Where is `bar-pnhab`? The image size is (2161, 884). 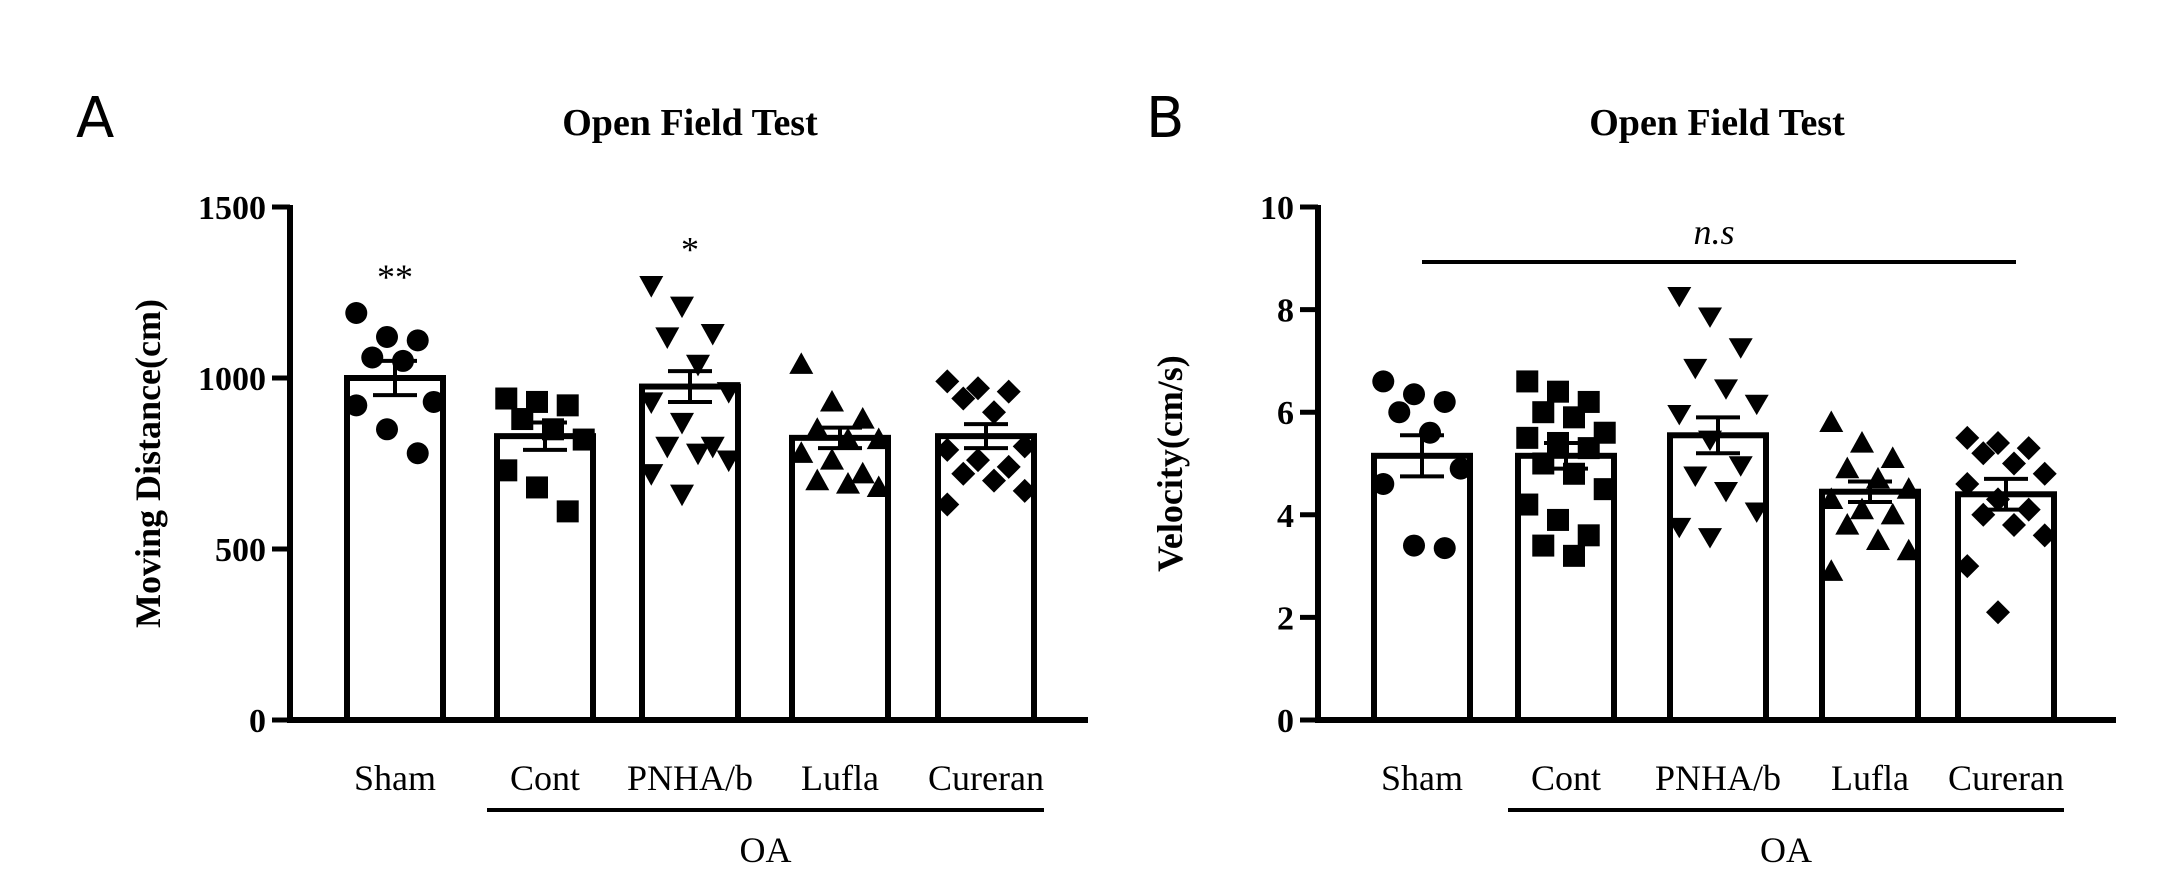 bar-pnhab is located at coordinates (690, 553).